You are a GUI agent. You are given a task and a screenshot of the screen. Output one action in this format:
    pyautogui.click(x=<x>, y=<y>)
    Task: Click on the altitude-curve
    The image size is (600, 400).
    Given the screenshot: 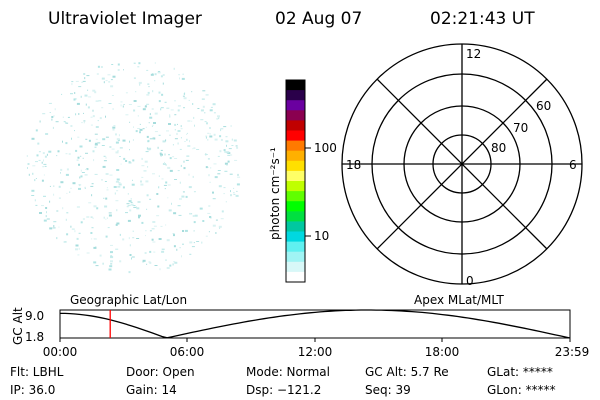 What is the action you would take?
    pyautogui.click(x=315, y=324)
    